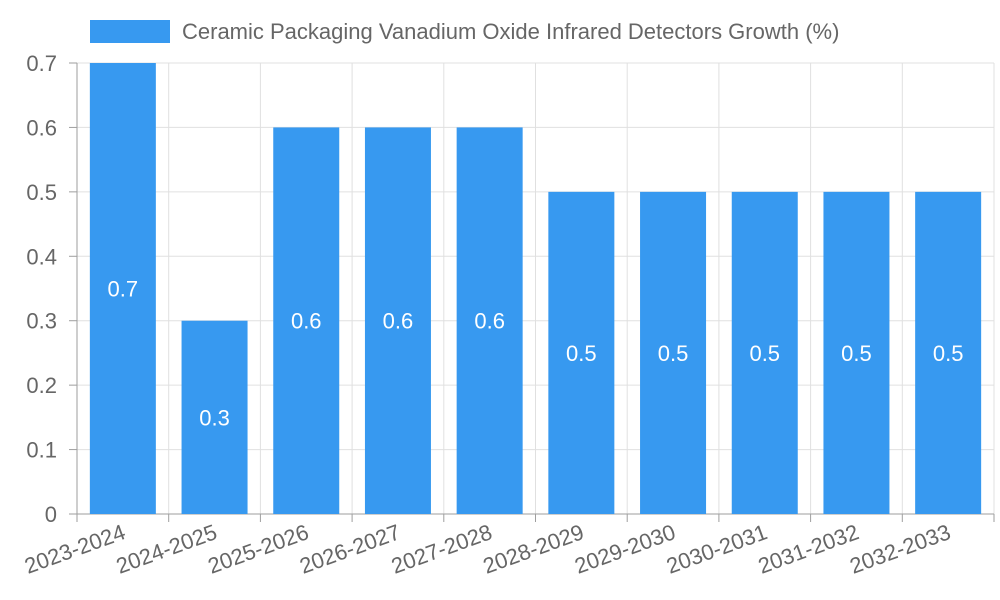 The image size is (1000, 600). What do you see at coordinates (533, 548) in the screenshot?
I see `x-tick-label: 2028-2029` at bounding box center [533, 548].